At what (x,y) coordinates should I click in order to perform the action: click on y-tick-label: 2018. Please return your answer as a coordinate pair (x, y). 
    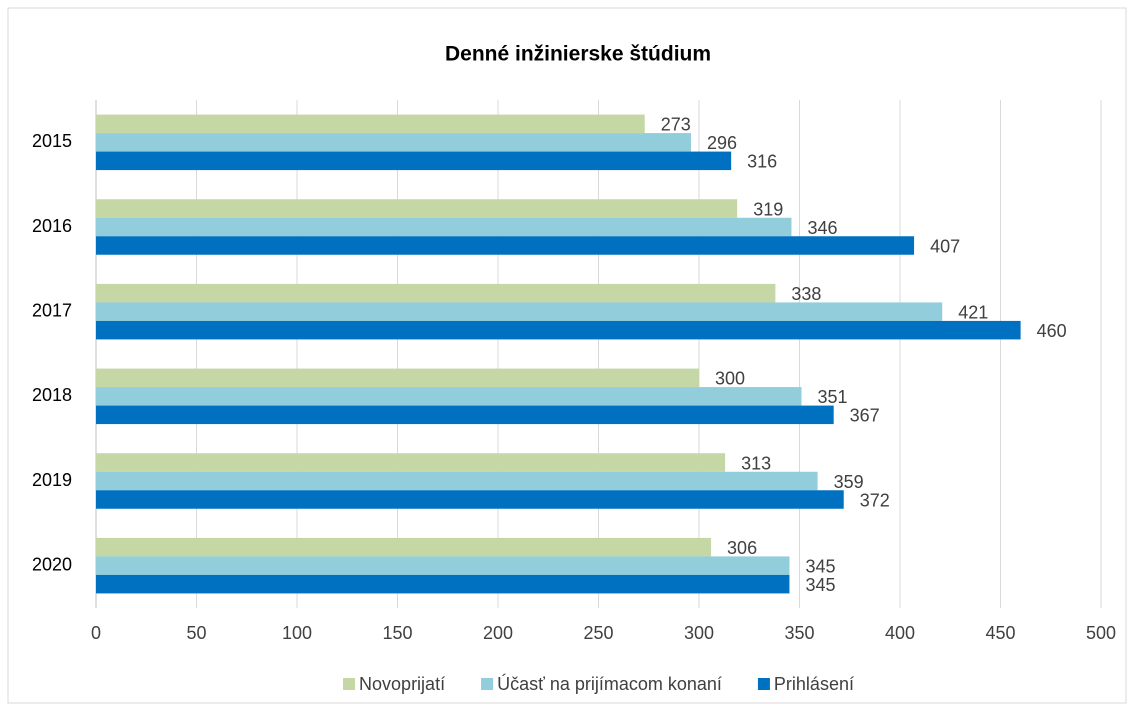
    Looking at the image, I should click on (52, 395).